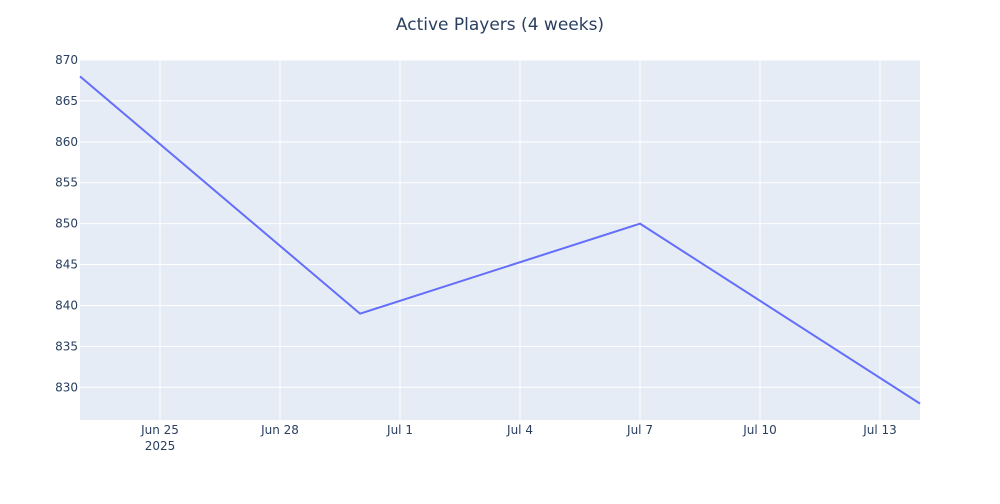 This screenshot has height=504, width=1000. I want to click on y-tick-label: 855, so click(66, 183).